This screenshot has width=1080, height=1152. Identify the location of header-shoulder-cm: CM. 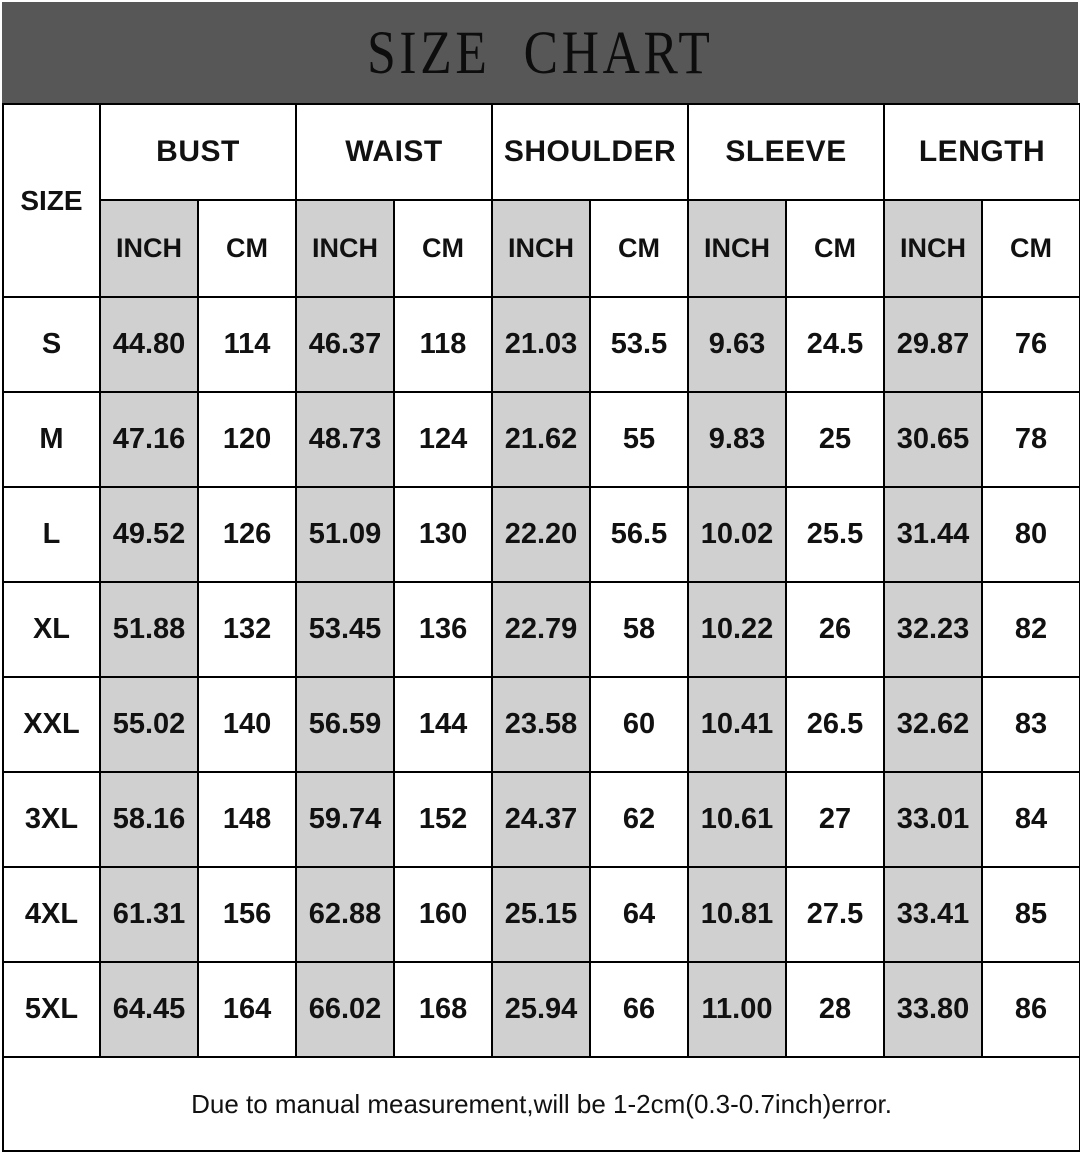
(639, 248).